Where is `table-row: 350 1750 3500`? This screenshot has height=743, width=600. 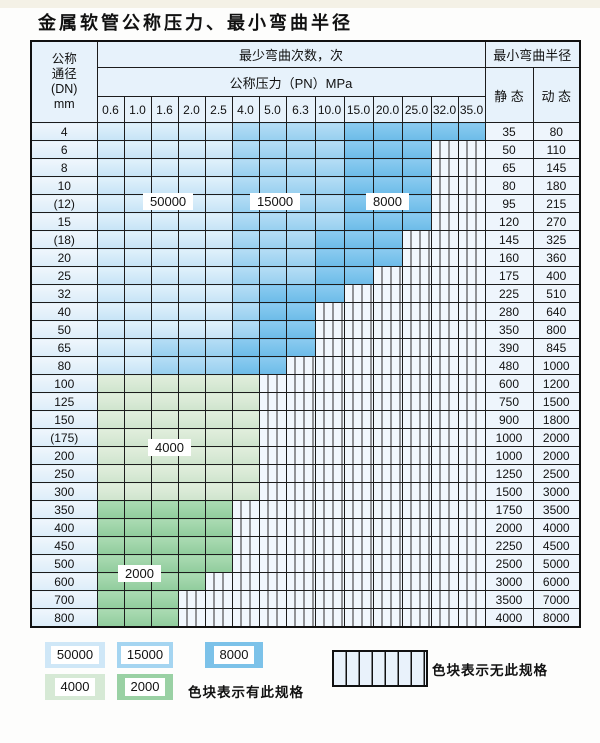
table-row: 350 1750 3500 is located at coordinates (305, 509).